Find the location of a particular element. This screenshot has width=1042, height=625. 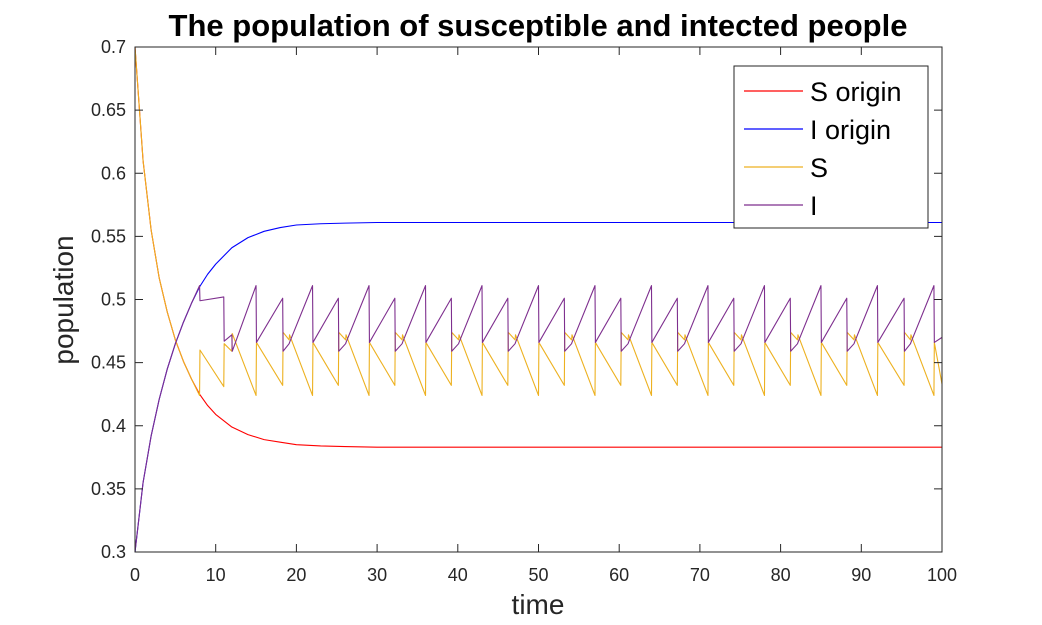

x-tick-label: 70 is located at coordinates (700, 575).